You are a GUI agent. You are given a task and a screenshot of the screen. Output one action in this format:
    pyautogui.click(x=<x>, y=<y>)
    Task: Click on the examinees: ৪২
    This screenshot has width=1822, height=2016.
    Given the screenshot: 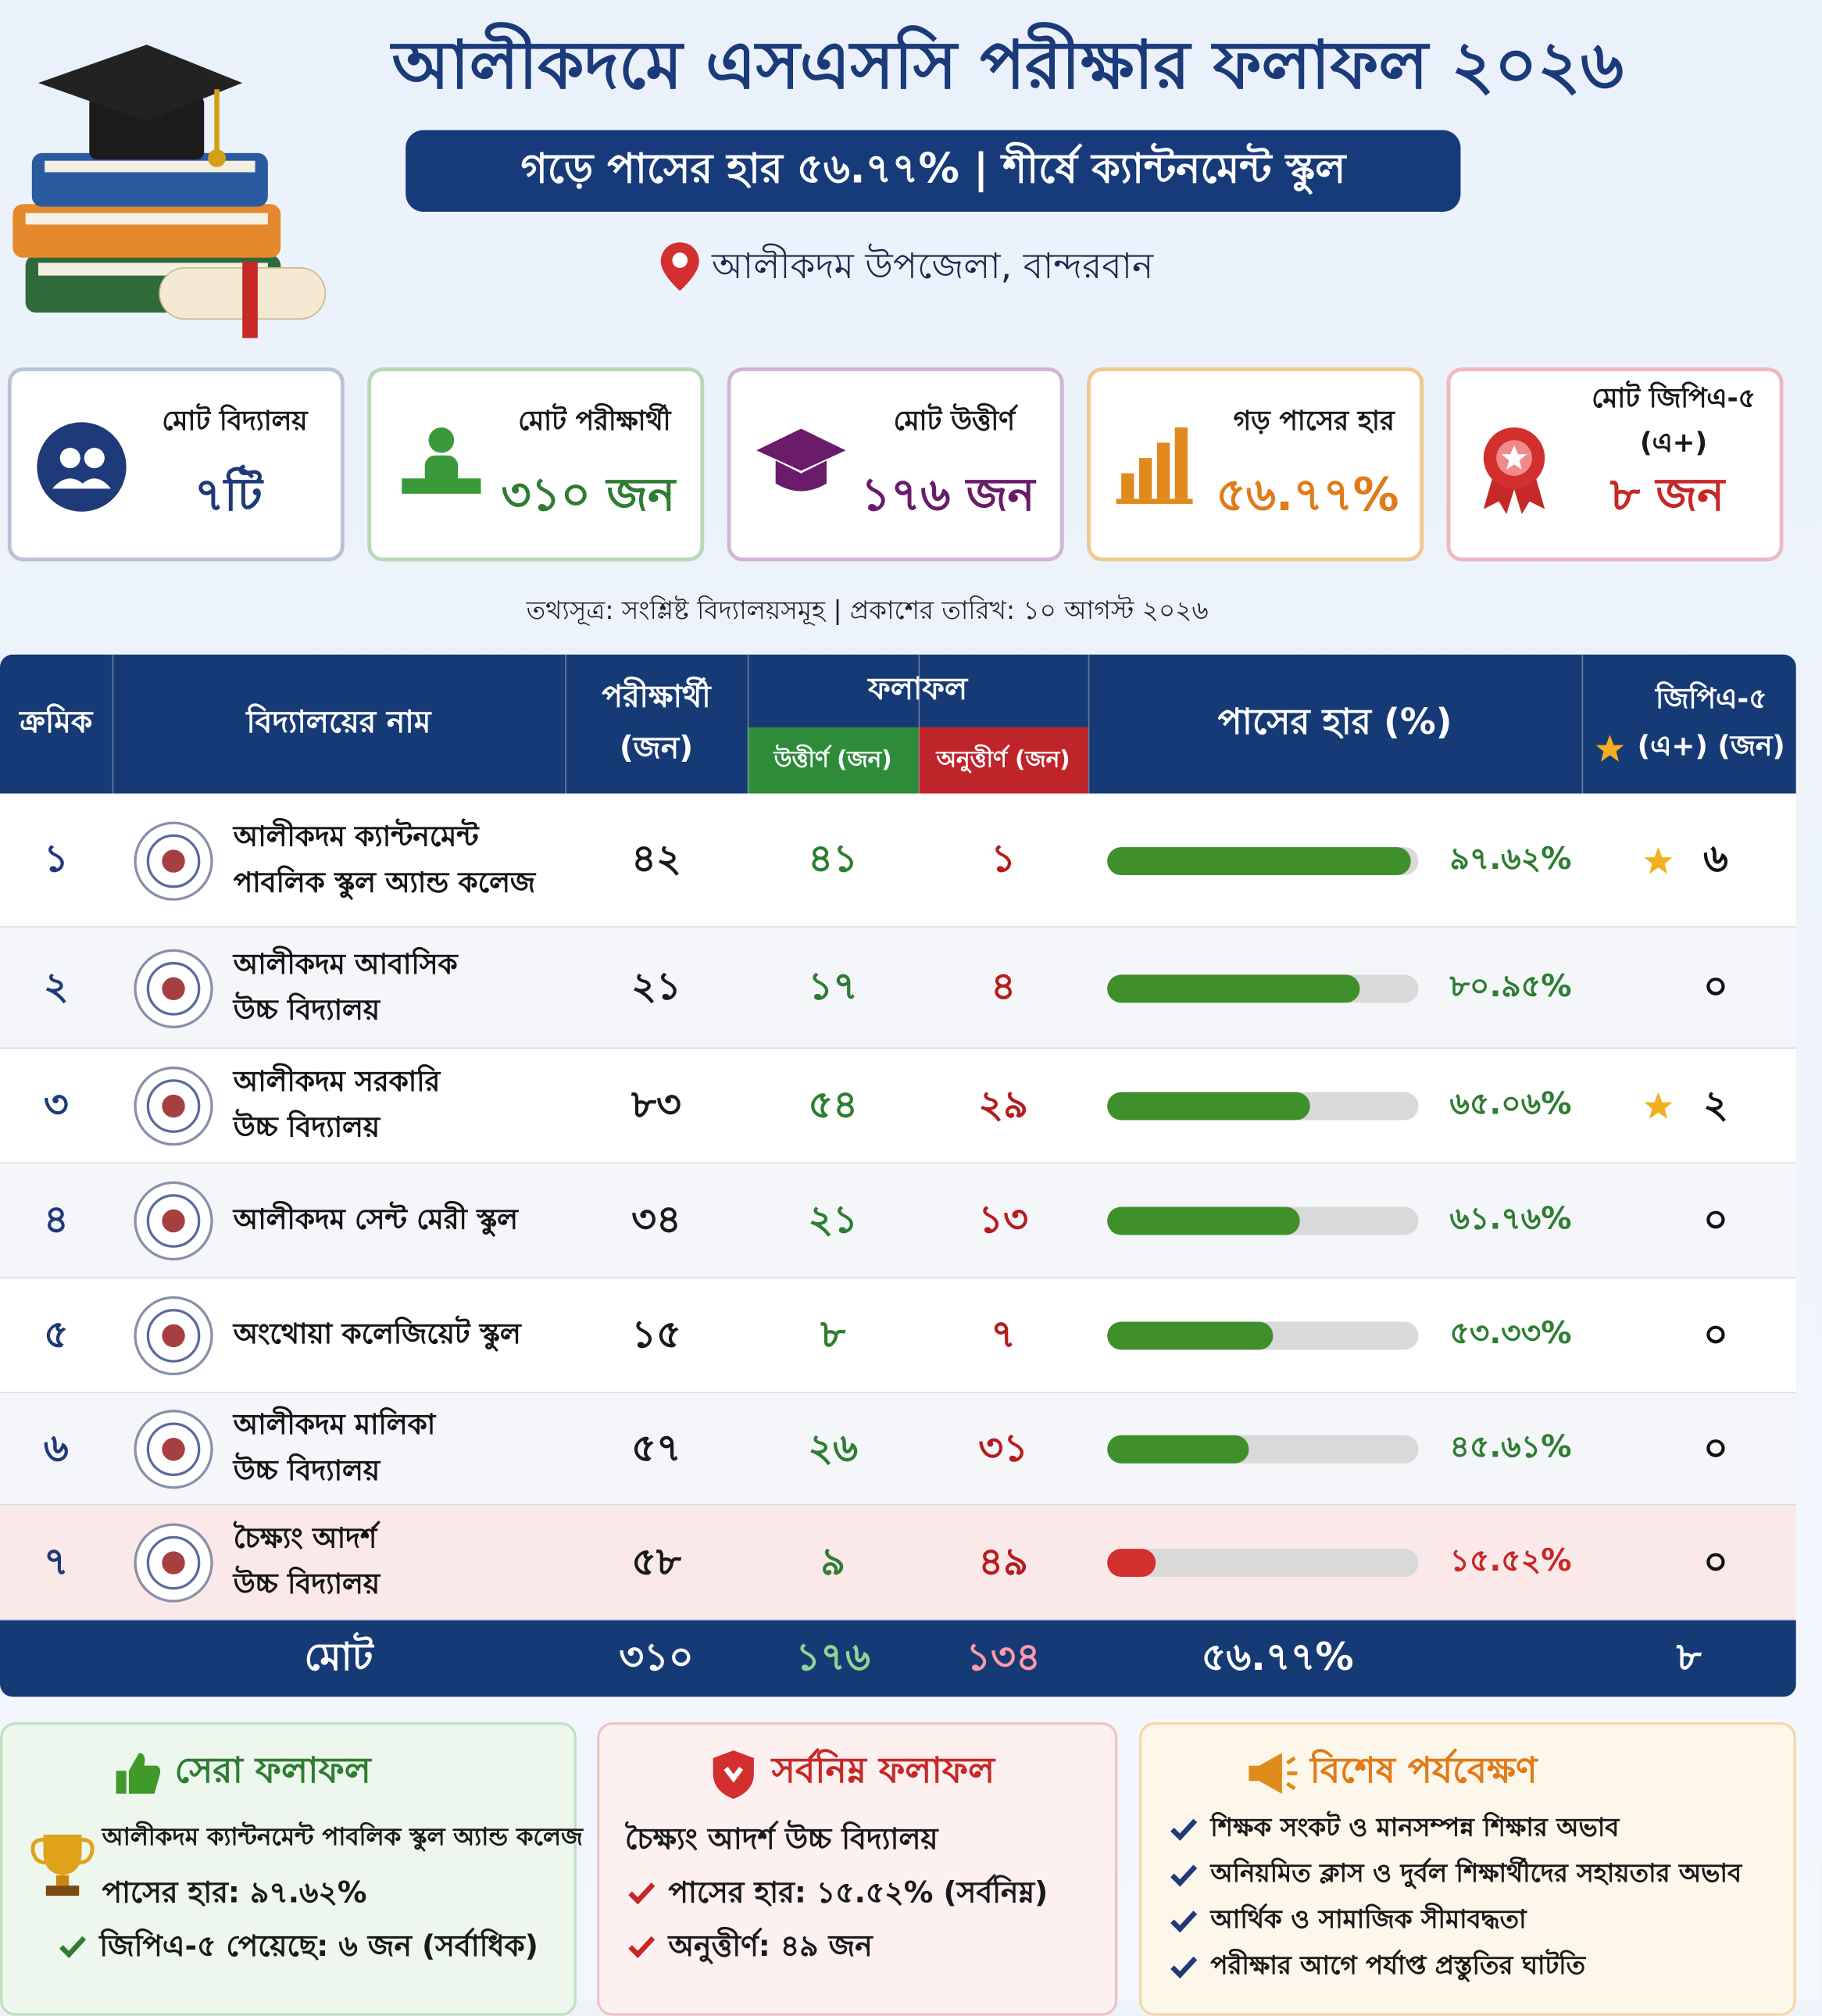 What is the action you would take?
    pyautogui.click(x=656, y=859)
    